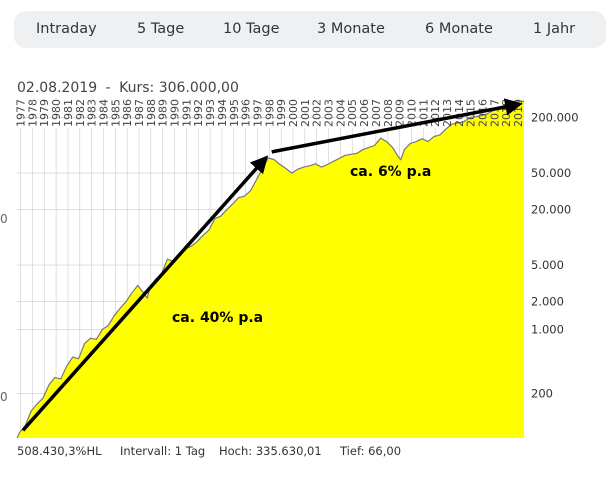 The image size is (614, 492). What do you see at coordinates (390, 172) in the screenshot?
I see `trend-label: ca. 6% p.a` at bounding box center [390, 172].